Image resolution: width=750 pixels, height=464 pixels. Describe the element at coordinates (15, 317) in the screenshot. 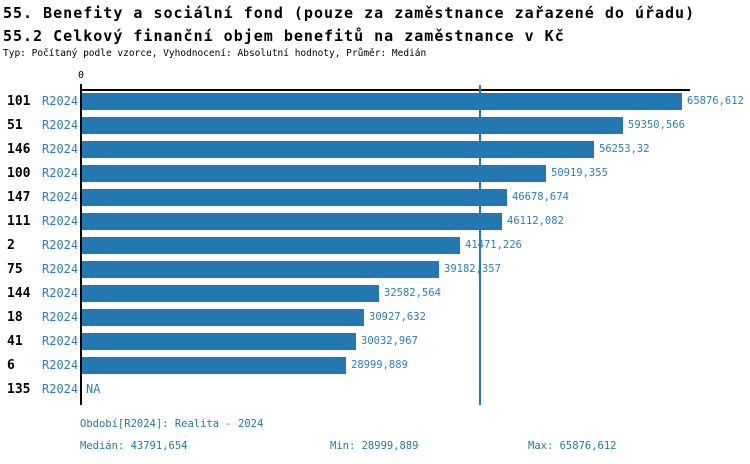

I see `row-category-label: 18` at that location.